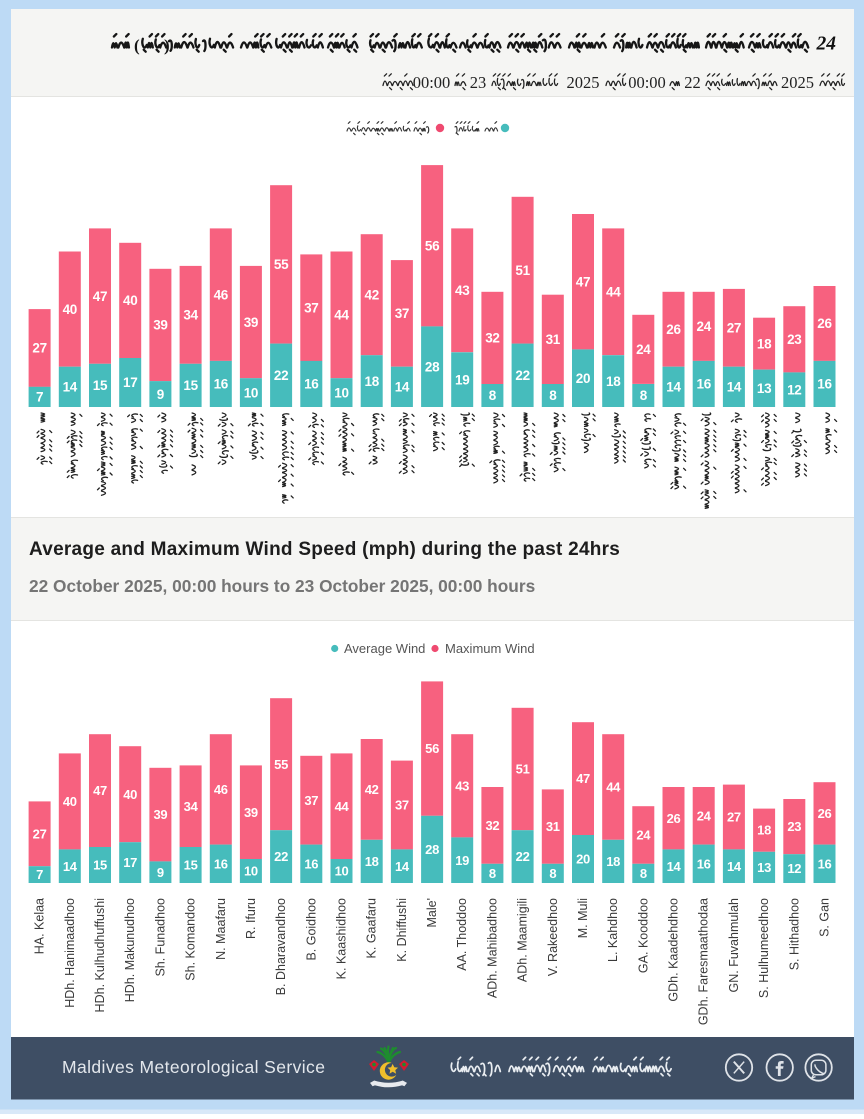 The image size is (864, 1119). What do you see at coordinates (70, 953) in the screenshot?
I see `svg-text: HDh. Hanimaadhoo` at bounding box center [70, 953].